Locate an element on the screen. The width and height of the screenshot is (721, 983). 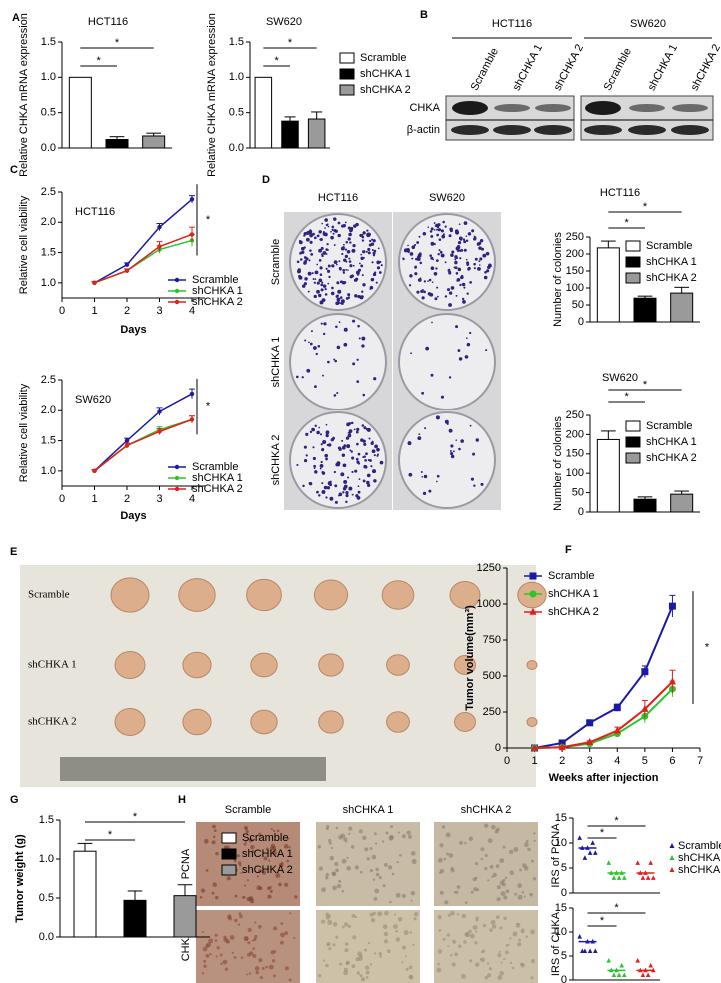
y-axis-label: Relative cell viability is located at coordinates (24, 244).